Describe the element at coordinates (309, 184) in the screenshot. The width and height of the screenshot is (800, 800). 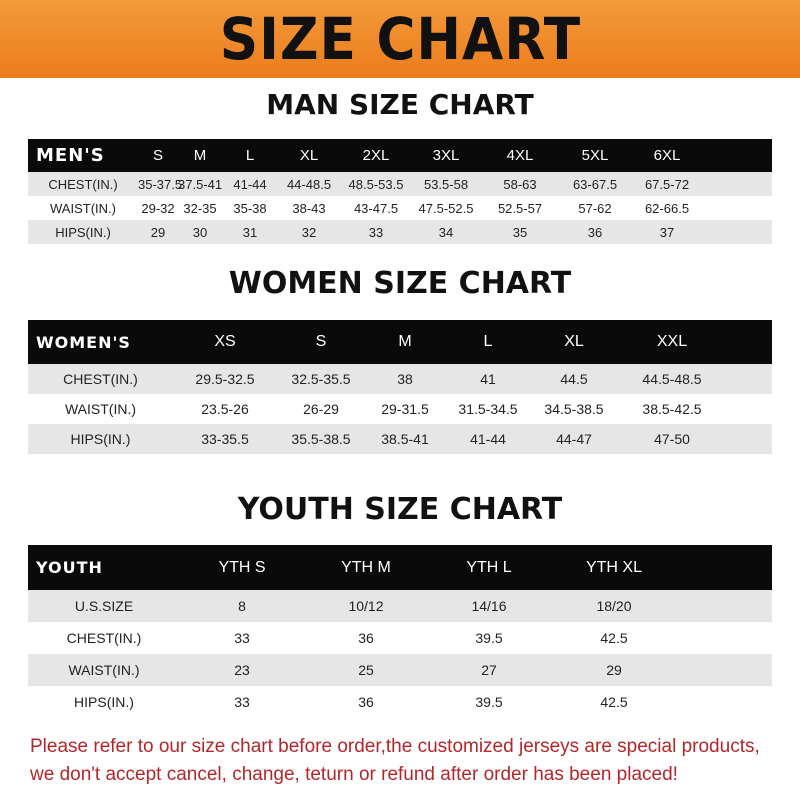
I see `table-cell: 44-48.5` at that location.